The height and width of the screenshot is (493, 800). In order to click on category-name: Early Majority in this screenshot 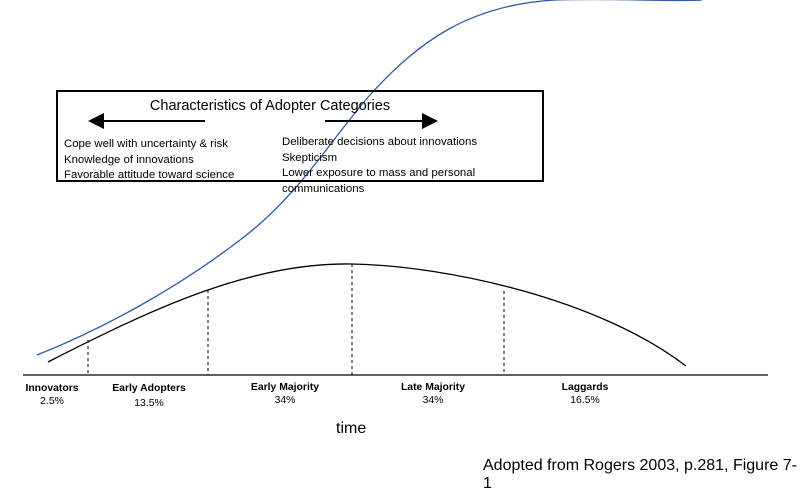, I will do `click(285, 387)`.